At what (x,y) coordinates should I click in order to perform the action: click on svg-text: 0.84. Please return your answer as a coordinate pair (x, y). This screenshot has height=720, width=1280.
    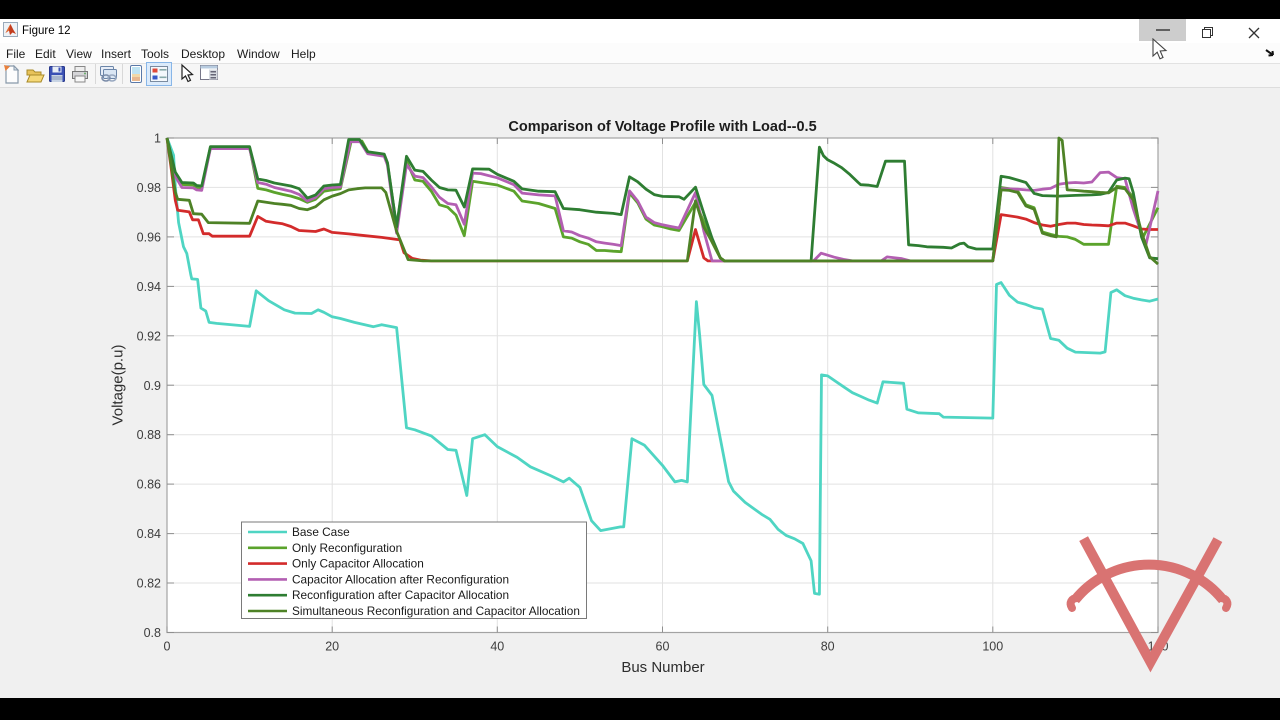
    Looking at the image, I should click on (149, 534).